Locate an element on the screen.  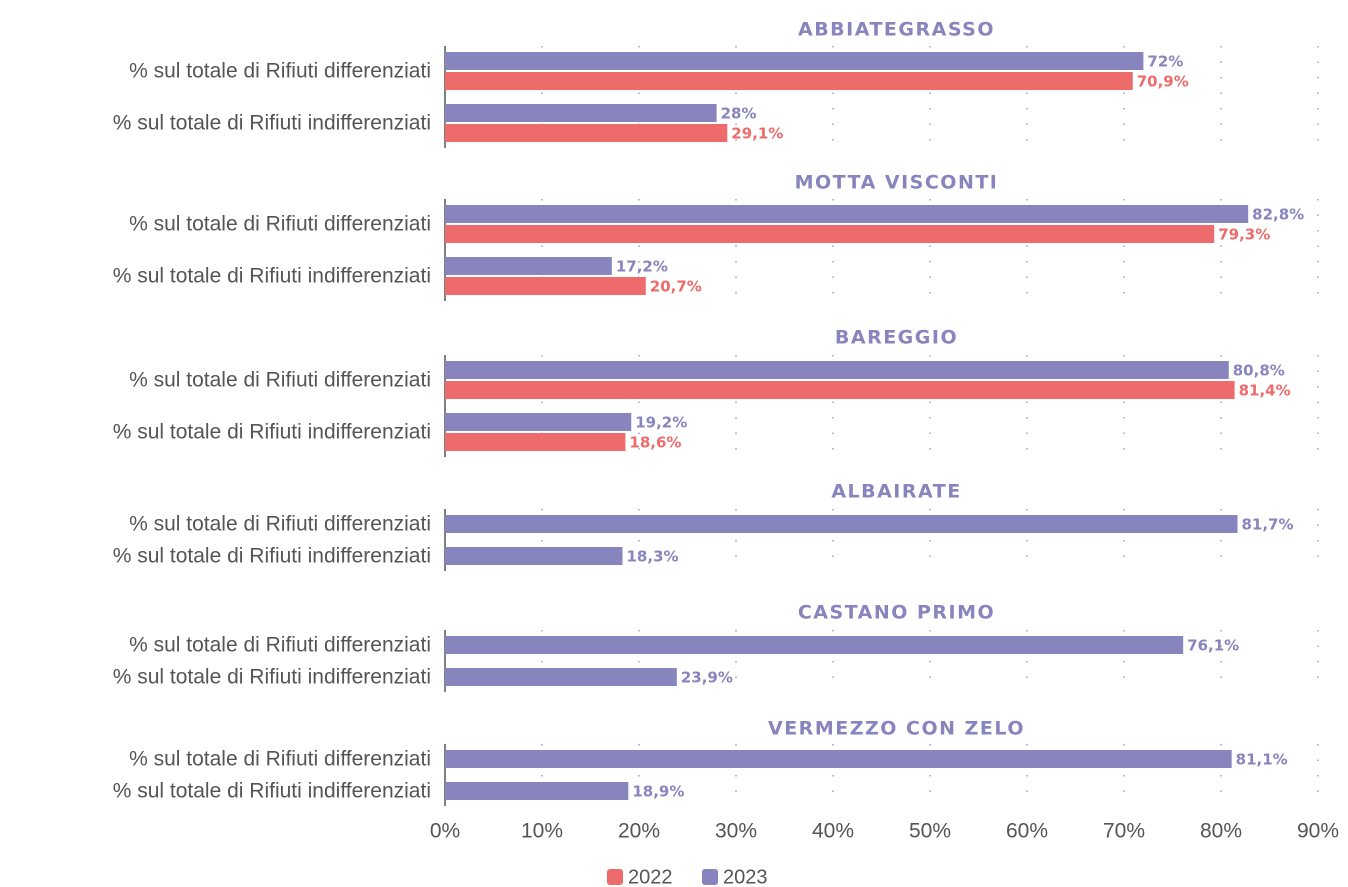
legend-label: 2023 is located at coordinates (745, 876).